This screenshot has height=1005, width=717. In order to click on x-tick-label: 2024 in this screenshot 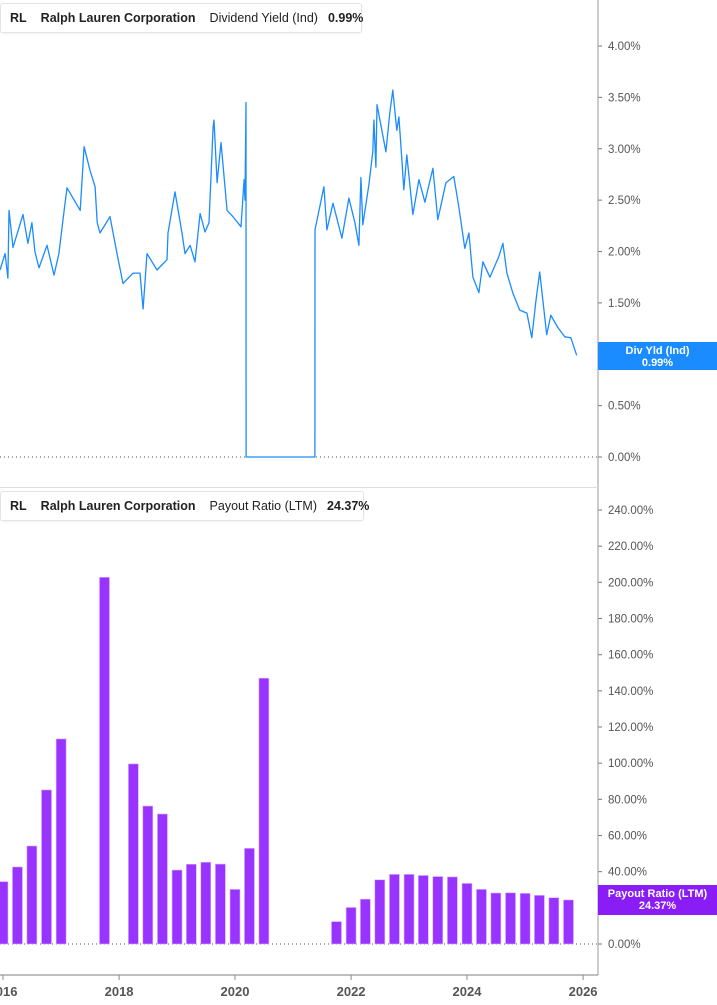, I will do `click(468, 991)`.